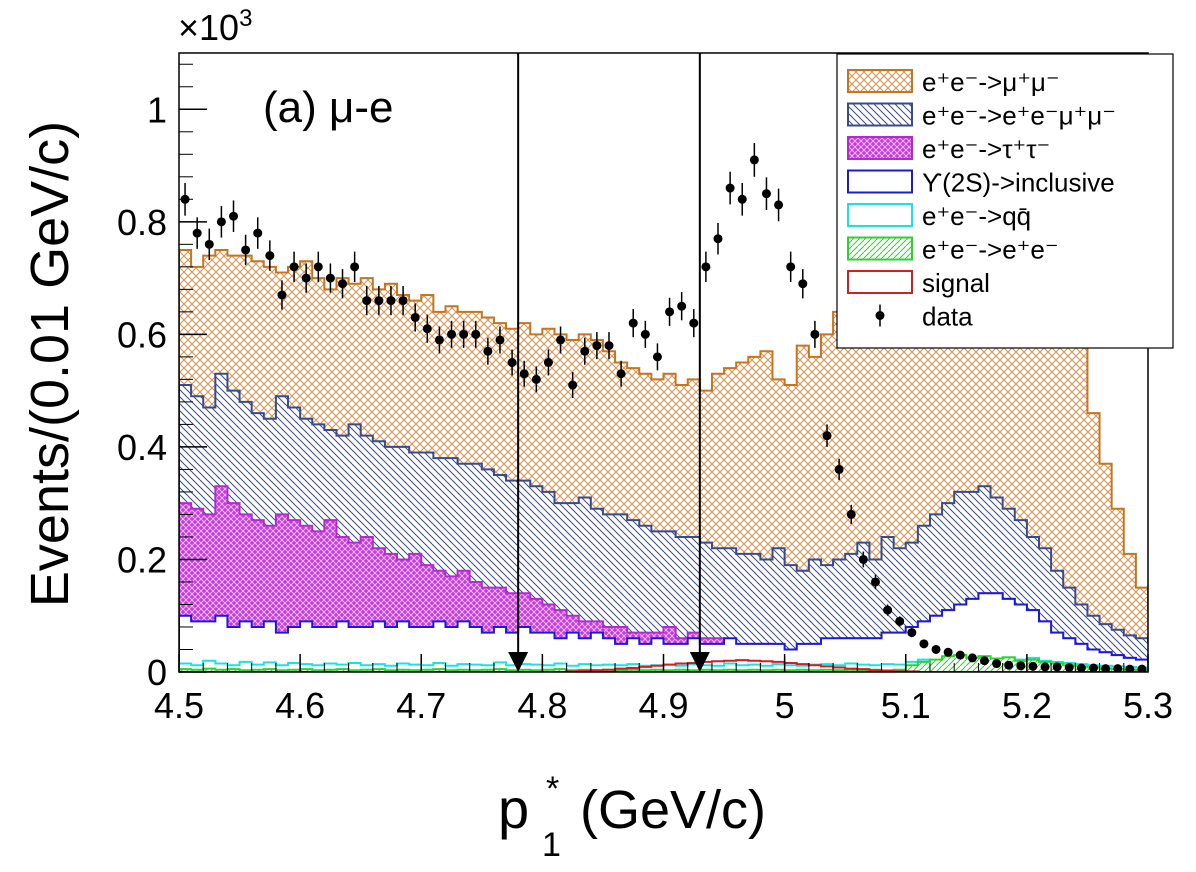 This screenshot has width=1196, height=872. I want to click on x-tick-label: 5.2, so click(1027, 705).